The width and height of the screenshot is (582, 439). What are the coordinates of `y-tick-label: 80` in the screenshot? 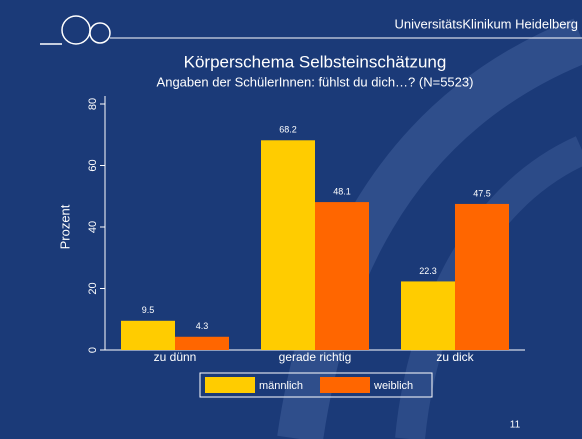 It's located at (93, 104).